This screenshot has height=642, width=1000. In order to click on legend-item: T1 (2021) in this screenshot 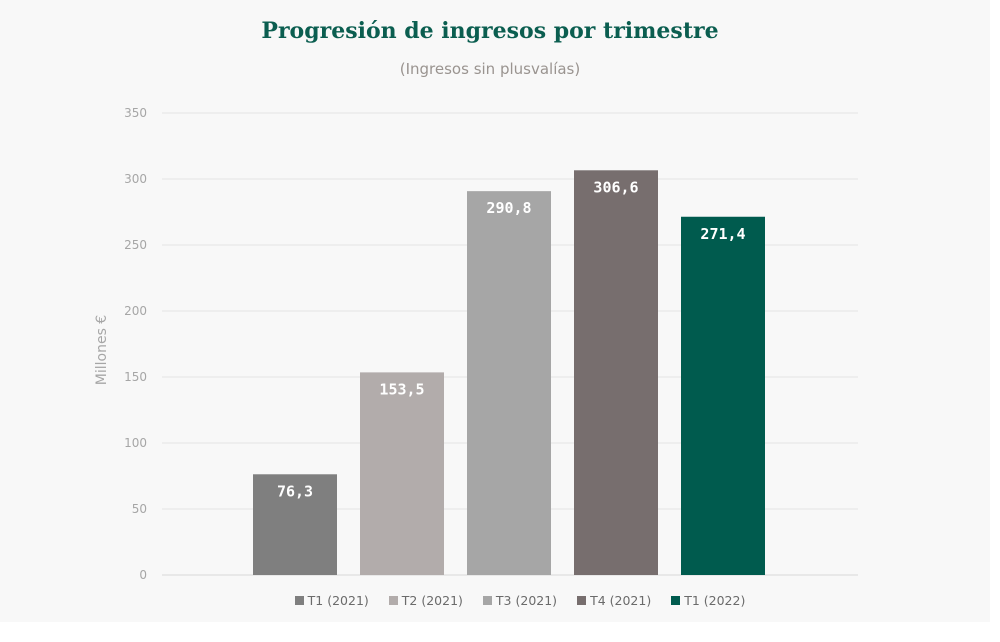, I will do `click(331, 600)`.